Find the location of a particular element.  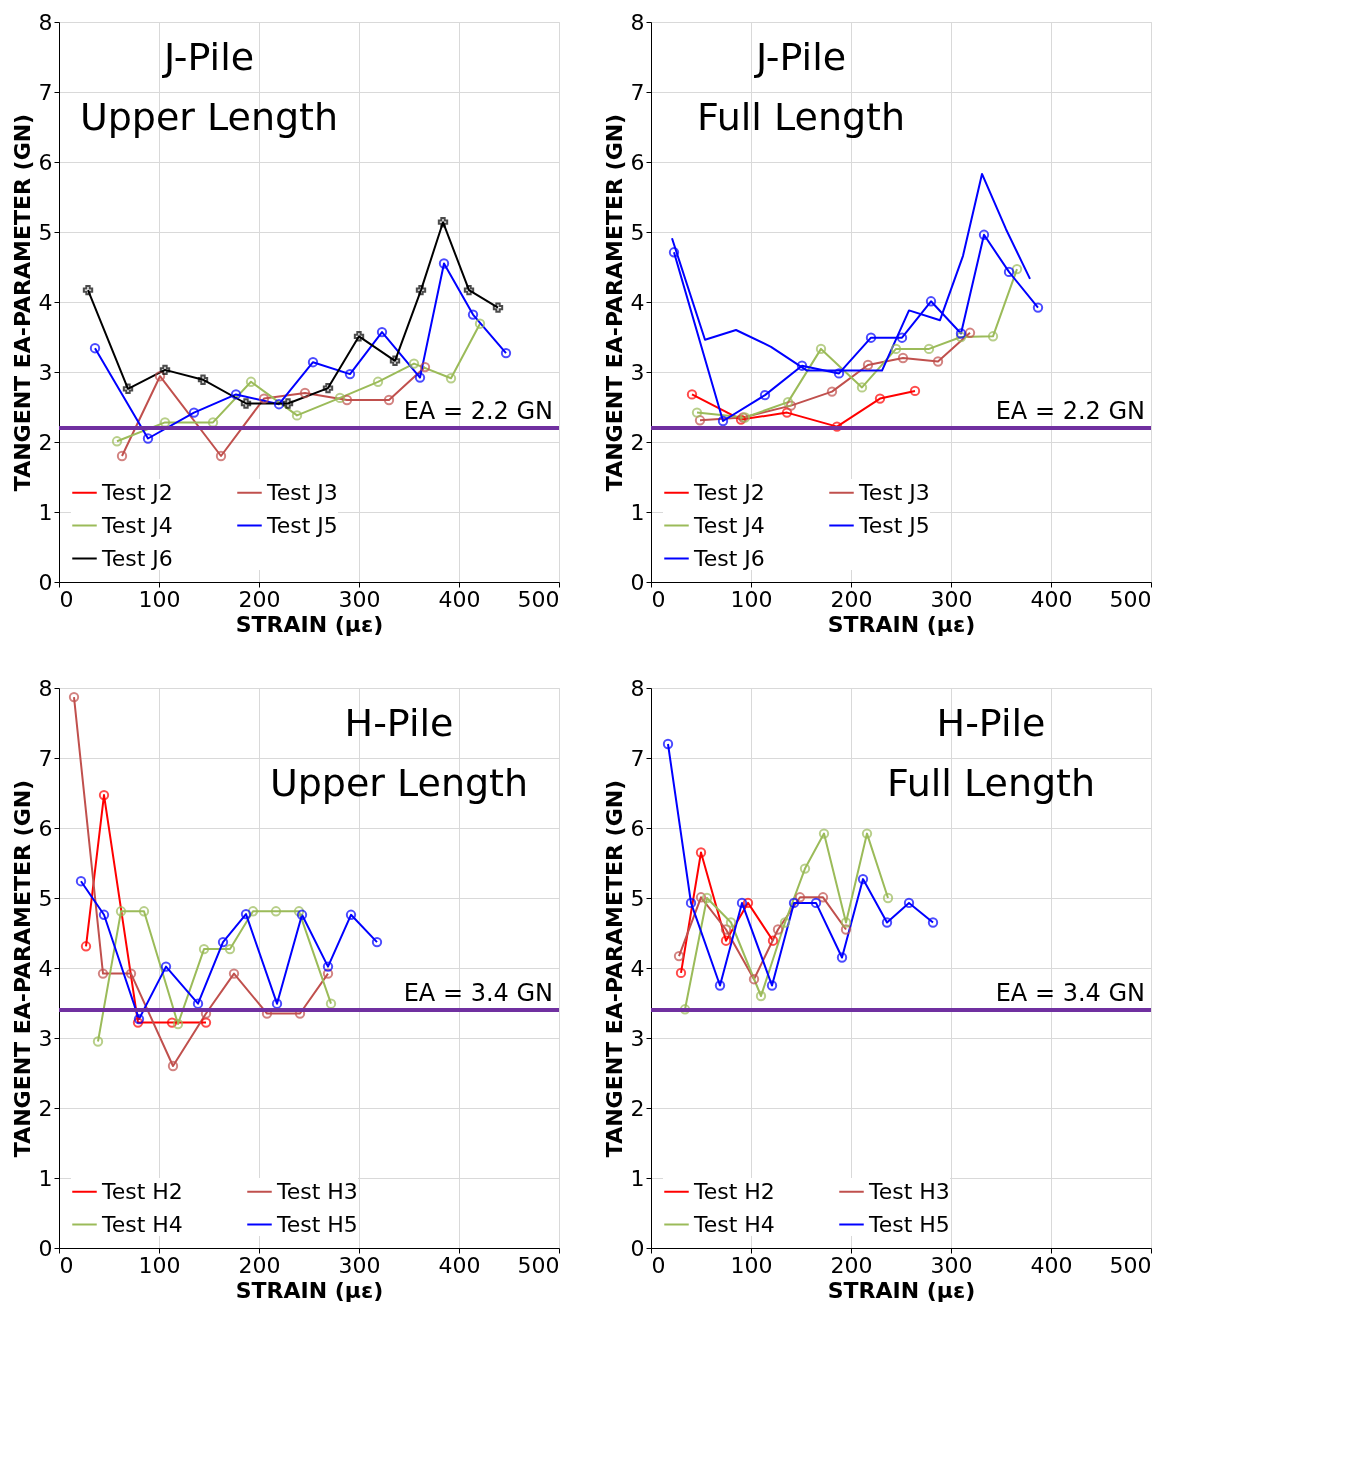

text: J-Pile Full Length is located at coordinates (801, 87).